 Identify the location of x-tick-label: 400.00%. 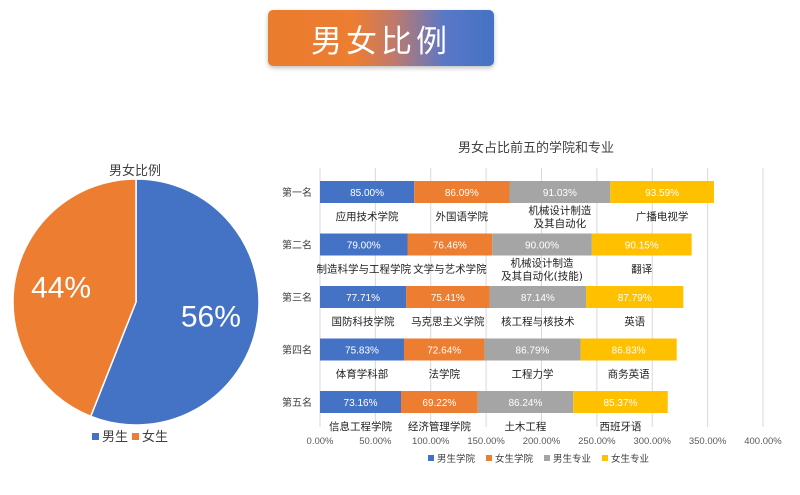
(763, 441).